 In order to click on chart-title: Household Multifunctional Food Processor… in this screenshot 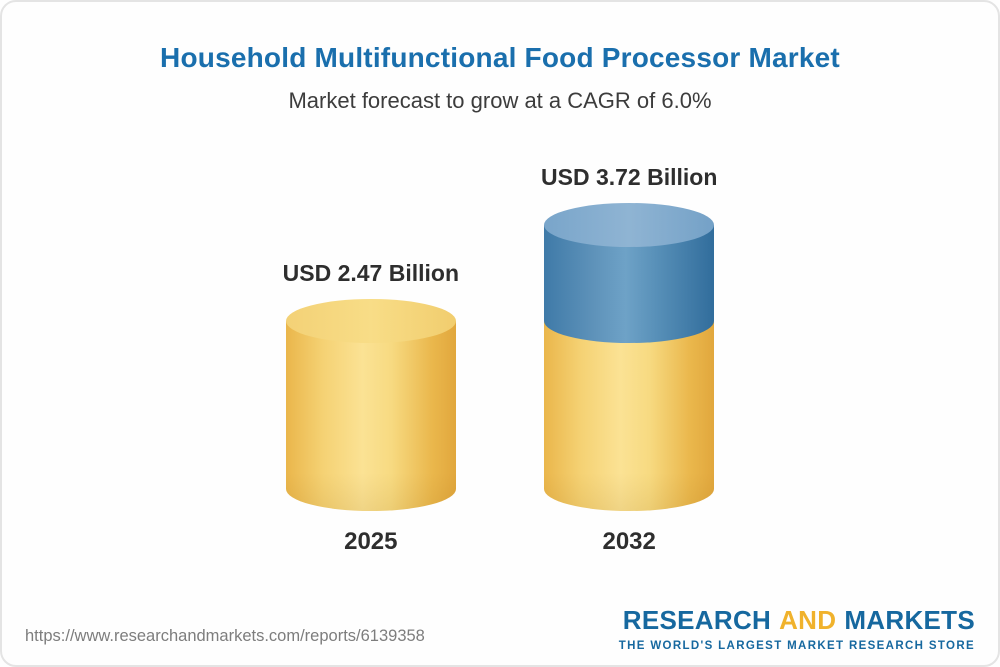, I will do `click(500, 57)`.